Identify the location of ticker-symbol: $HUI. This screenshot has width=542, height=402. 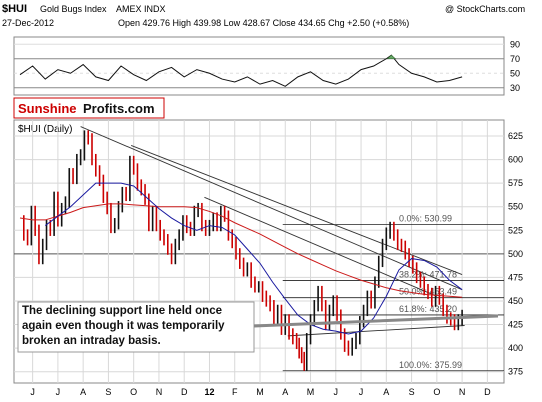
(14, 9).